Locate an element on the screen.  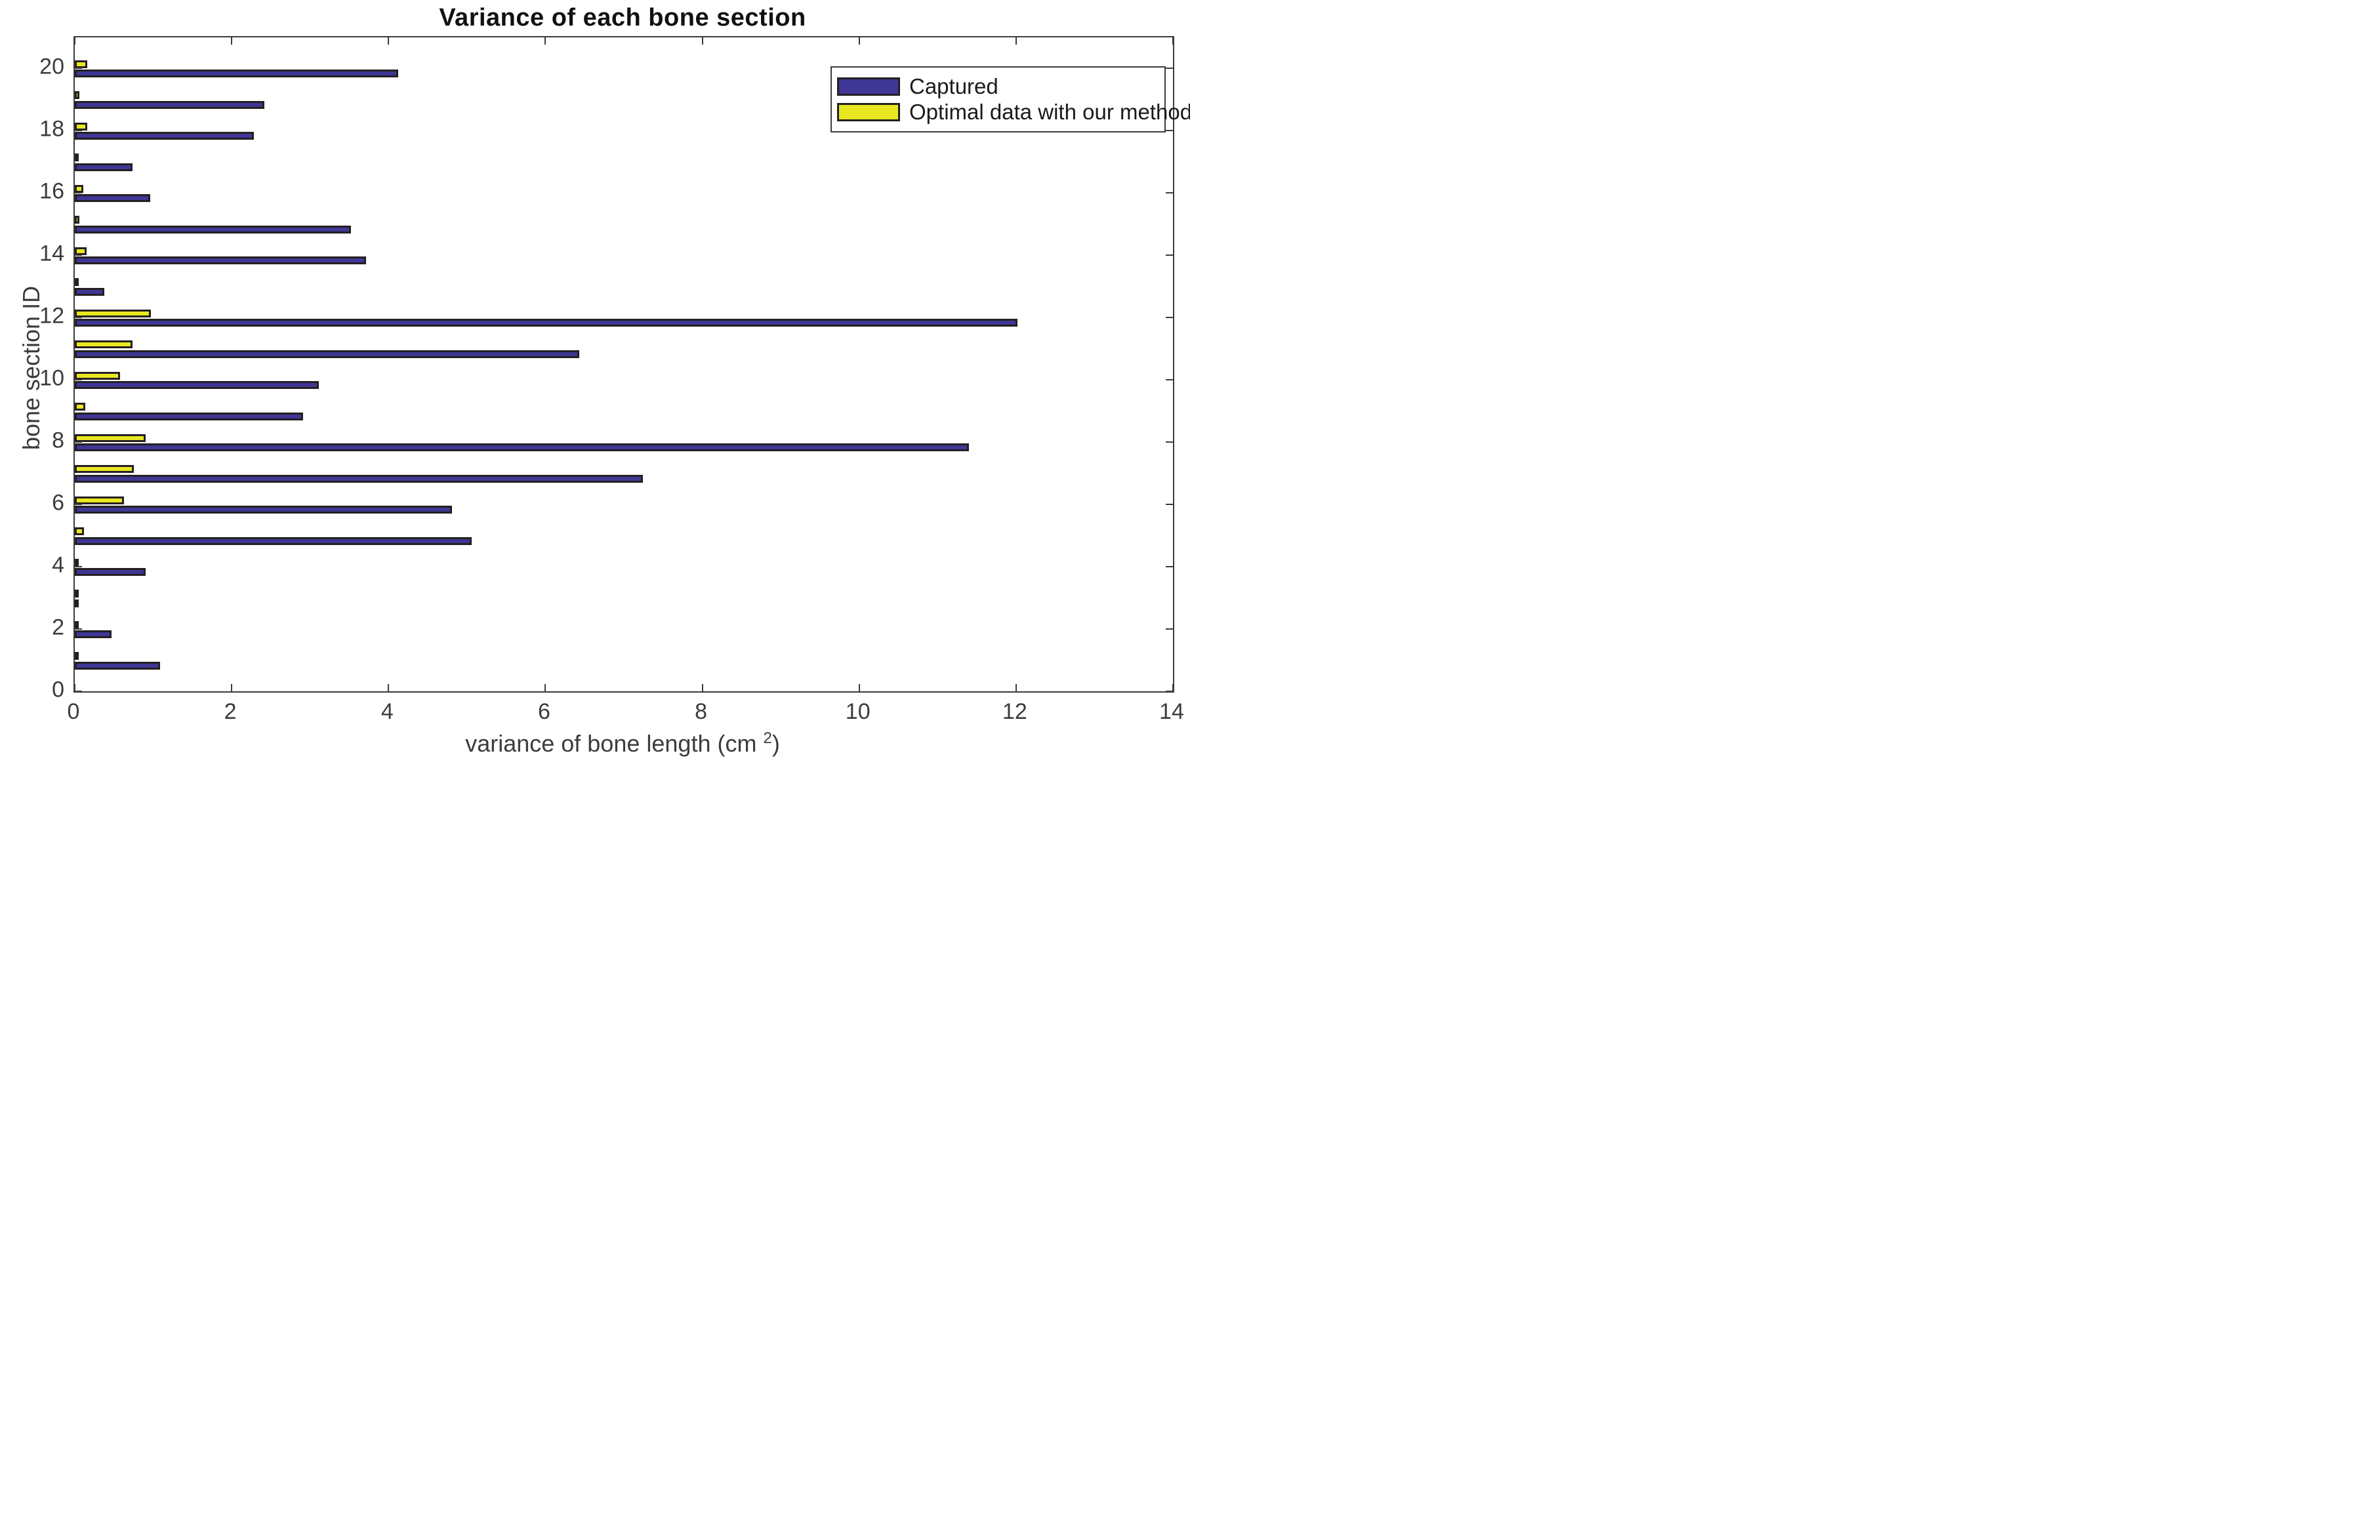
y-tick-label-10: 10 is located at coordinates (51, 378).